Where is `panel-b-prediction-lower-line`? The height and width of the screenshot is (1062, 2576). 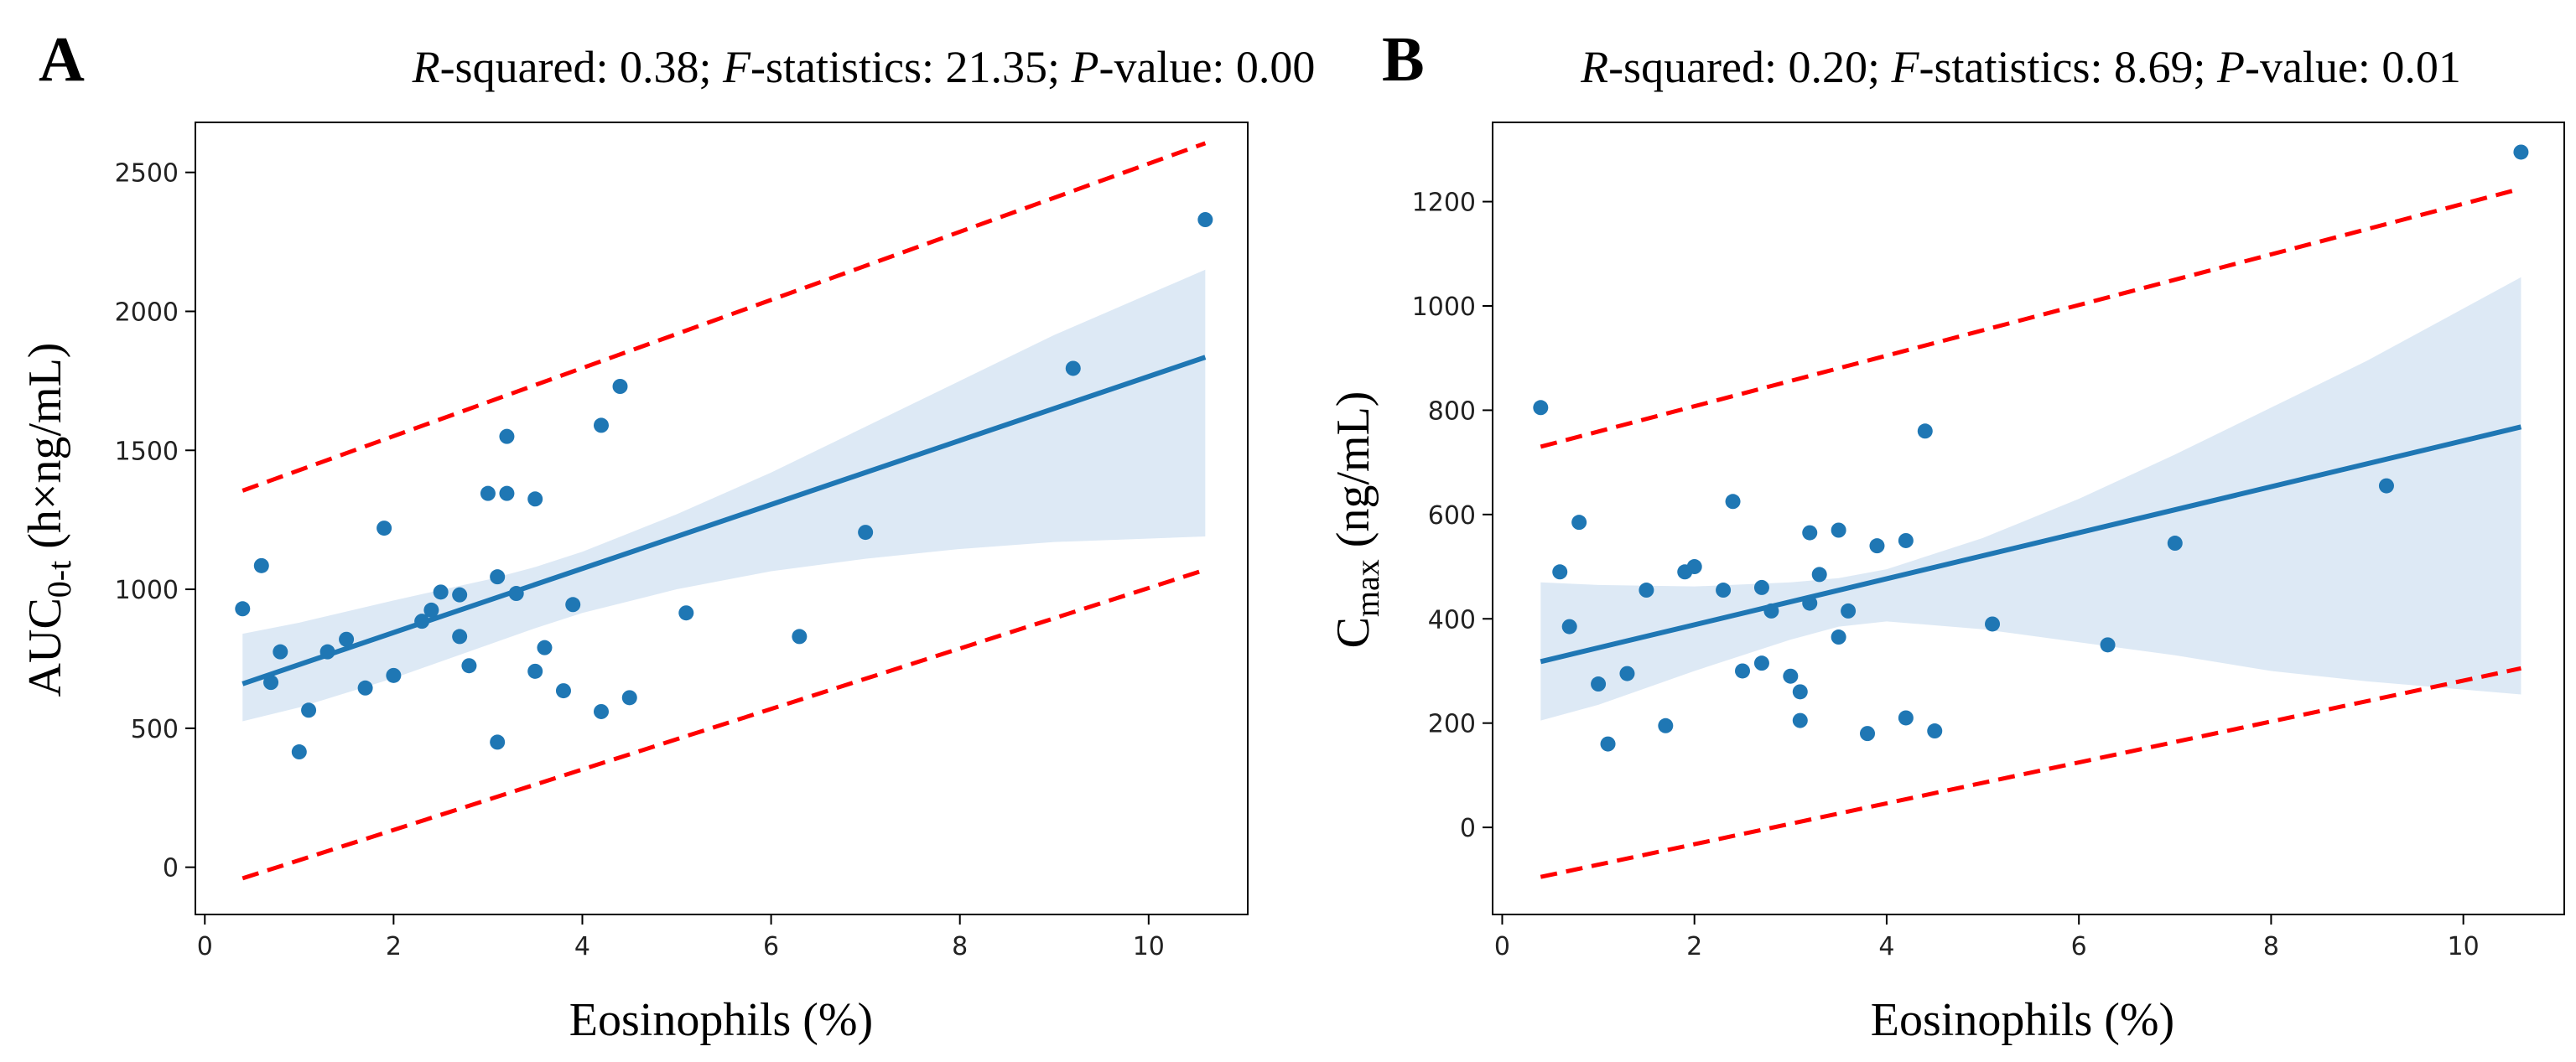
panel-b-prediction-lower-line is located at coordinates (2030, 772).